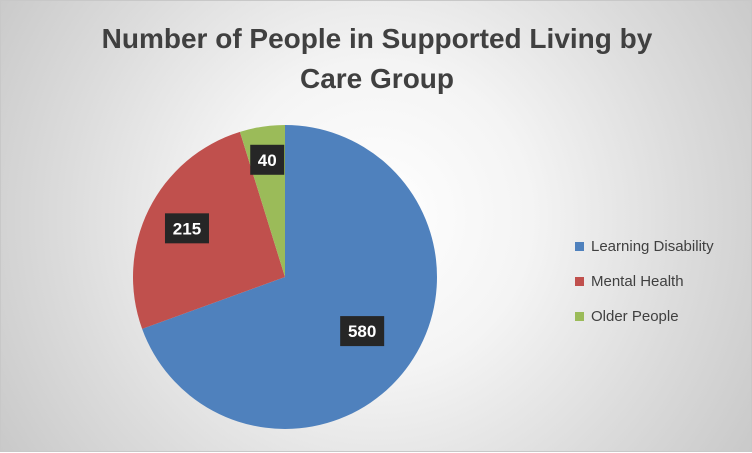 This screenshot has width=752, height=453. I want to click on data-label-learning-disability: 580, so click(362, 331).